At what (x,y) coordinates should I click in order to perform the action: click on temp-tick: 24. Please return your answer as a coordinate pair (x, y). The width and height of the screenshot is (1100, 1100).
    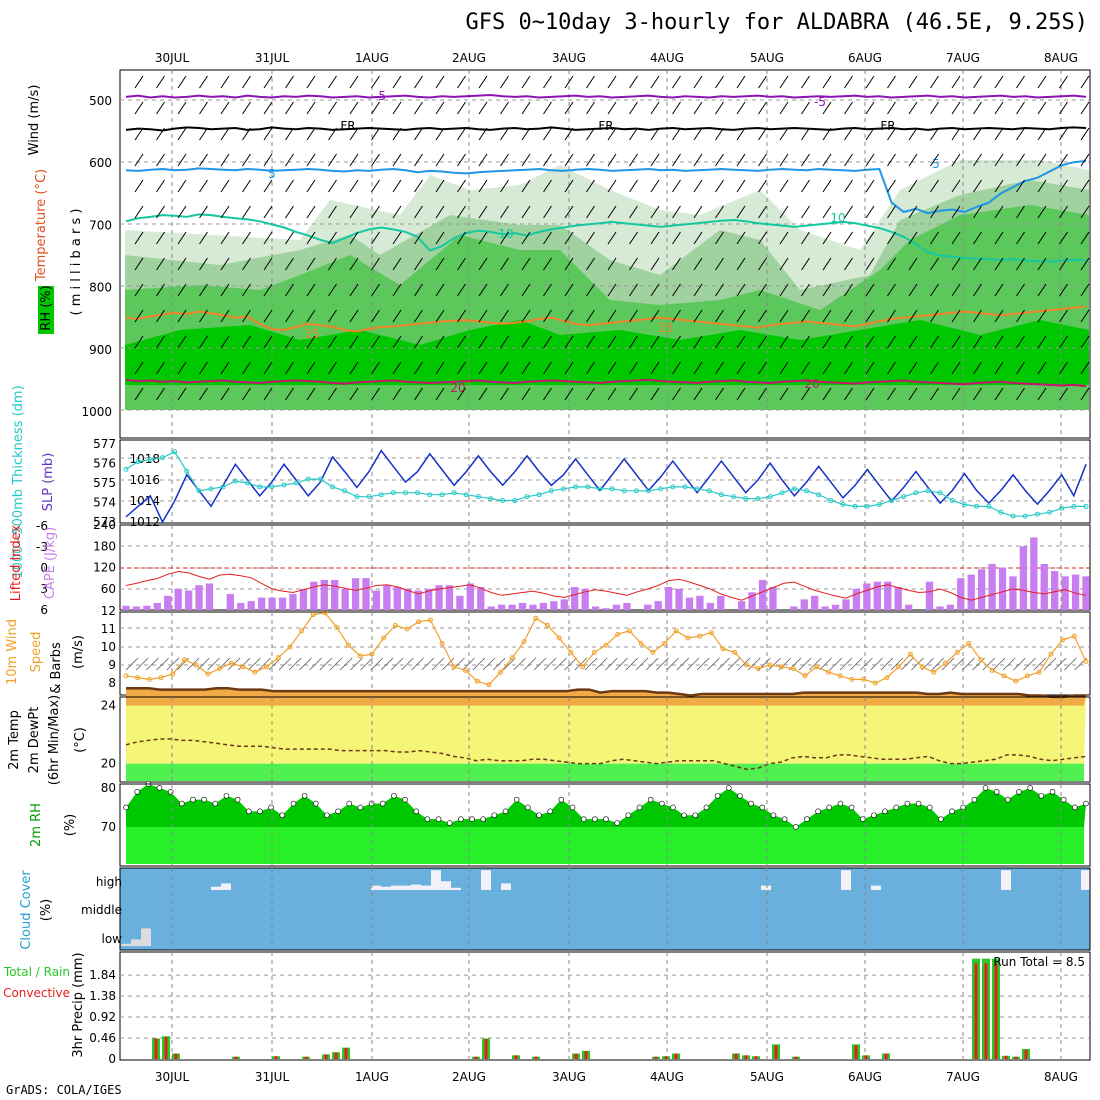
    Looking at the image, I should click on (108, 706).